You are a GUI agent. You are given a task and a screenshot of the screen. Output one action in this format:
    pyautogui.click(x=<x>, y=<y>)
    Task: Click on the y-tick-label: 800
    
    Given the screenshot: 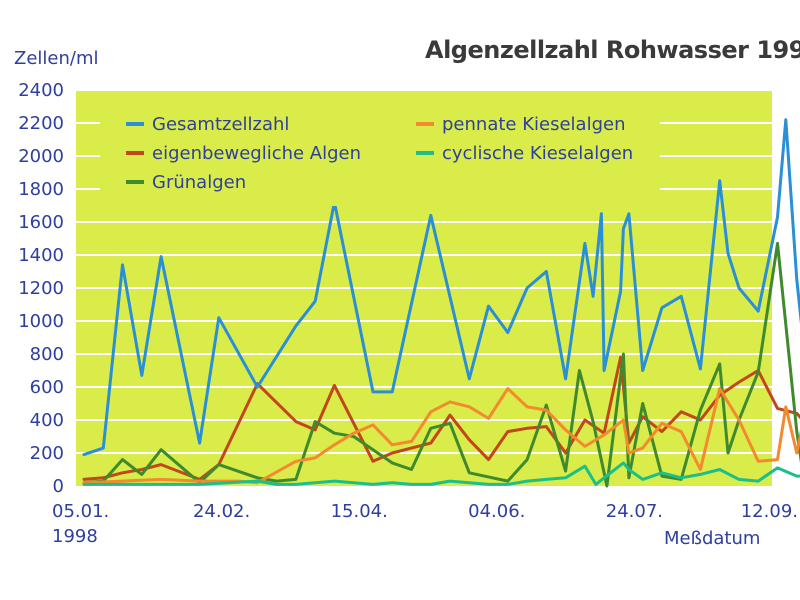 What is the action you would take?
    pyautogui.click(x=47, y=354)
    